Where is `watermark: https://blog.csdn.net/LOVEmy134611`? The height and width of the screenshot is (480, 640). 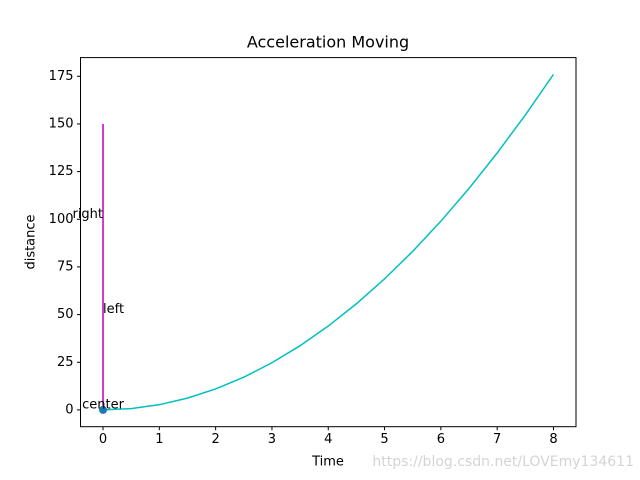 watermark: https://blog.csdn.net/LOVEmy134611 is located at coordinates (503, 462).